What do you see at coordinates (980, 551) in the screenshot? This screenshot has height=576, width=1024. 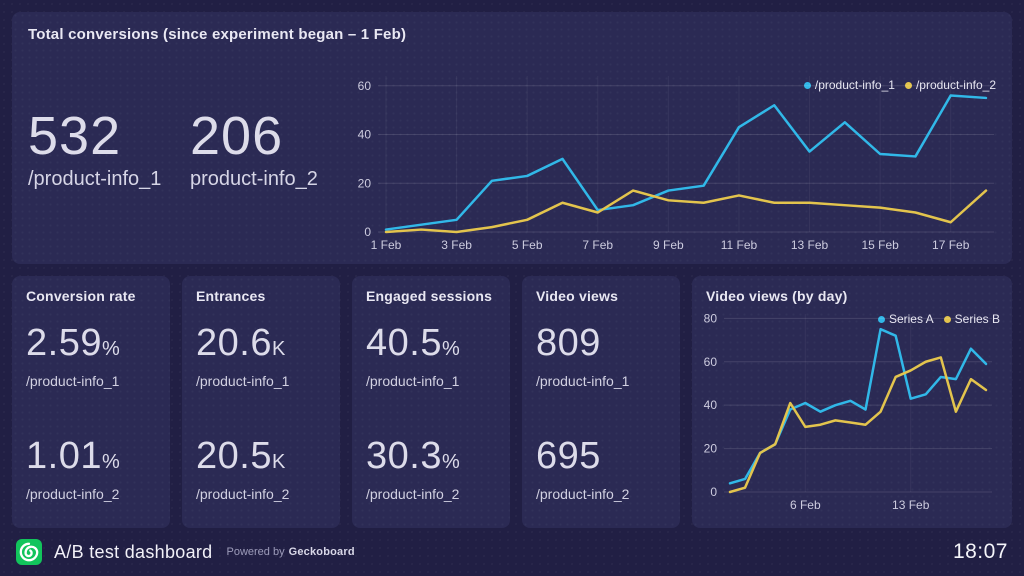 I see `clock: 18:07` at bounding box center [980, 551].